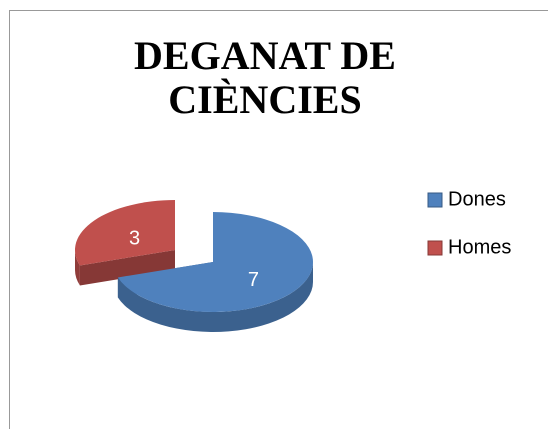  What do you see at coordinates (134, 239) in the screenshot?
I see `data-label: 3` at bounding box center [134, 239].